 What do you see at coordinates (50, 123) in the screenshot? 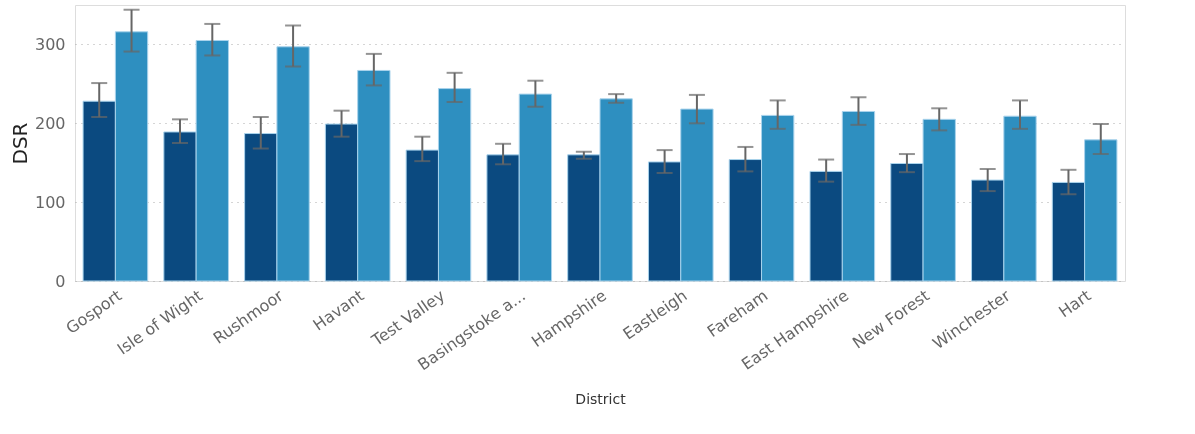
I see `y-tick-label: 200` at bounding box center [50, 123].